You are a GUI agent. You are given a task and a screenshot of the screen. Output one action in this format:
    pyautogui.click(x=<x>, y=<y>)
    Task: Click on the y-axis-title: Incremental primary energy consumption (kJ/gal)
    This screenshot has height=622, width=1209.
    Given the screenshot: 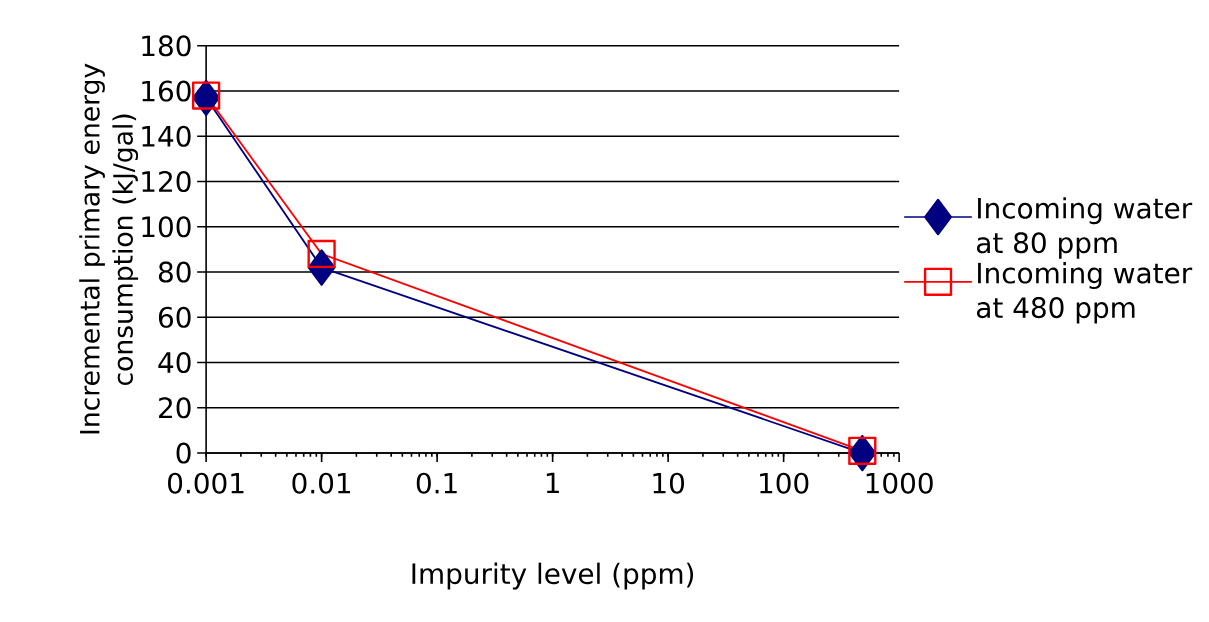 What is the action you would take?
    pyautogui.click(x=109, y=248)
    